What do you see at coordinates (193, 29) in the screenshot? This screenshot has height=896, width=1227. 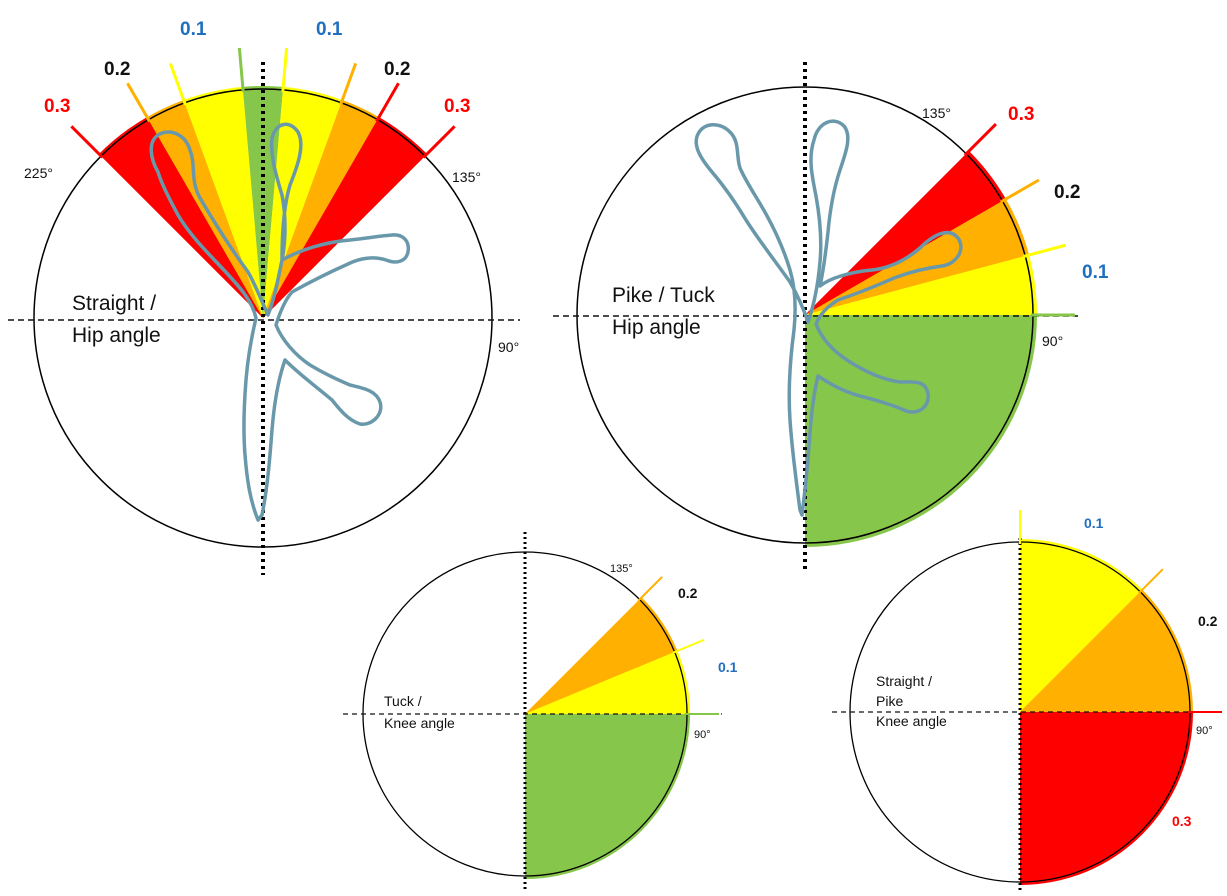 I see `straight-hip-deduction-0.1-left: 0.1` at bounding box center [193, 29].